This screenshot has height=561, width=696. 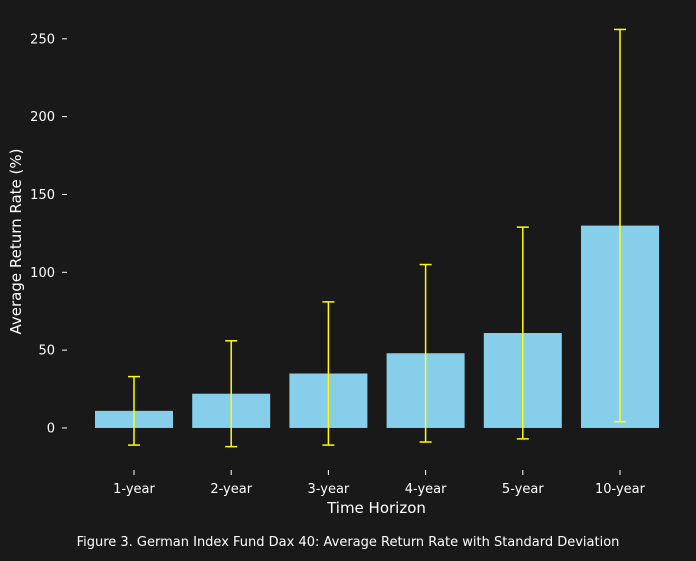 I want to click on y-axis: 0 50 100 150 200 250, so click(x=48, y=234).